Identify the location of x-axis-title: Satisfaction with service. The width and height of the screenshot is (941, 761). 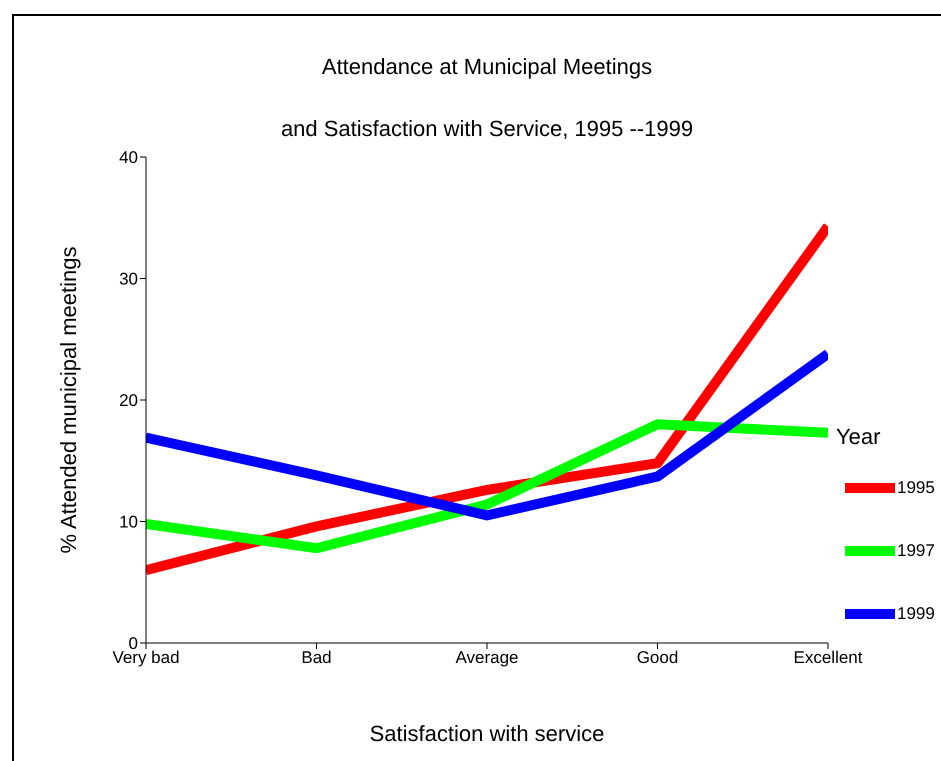
(487, 733).